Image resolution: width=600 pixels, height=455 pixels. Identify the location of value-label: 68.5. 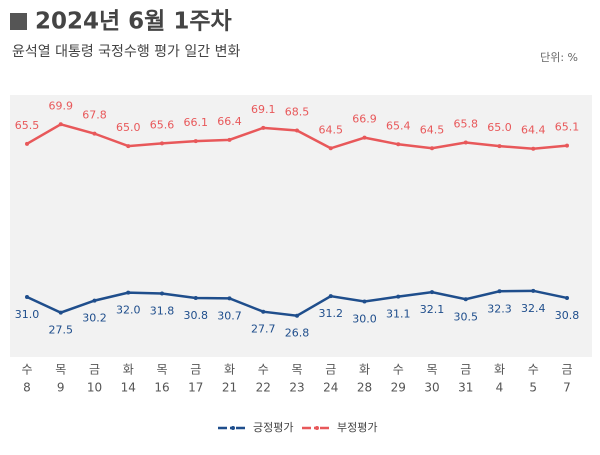
(297, 112).